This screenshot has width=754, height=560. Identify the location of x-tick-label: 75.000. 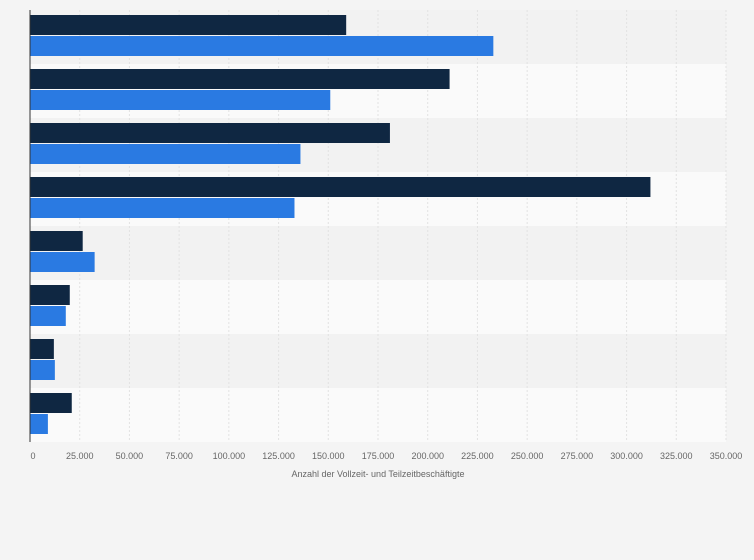
(179, 456).